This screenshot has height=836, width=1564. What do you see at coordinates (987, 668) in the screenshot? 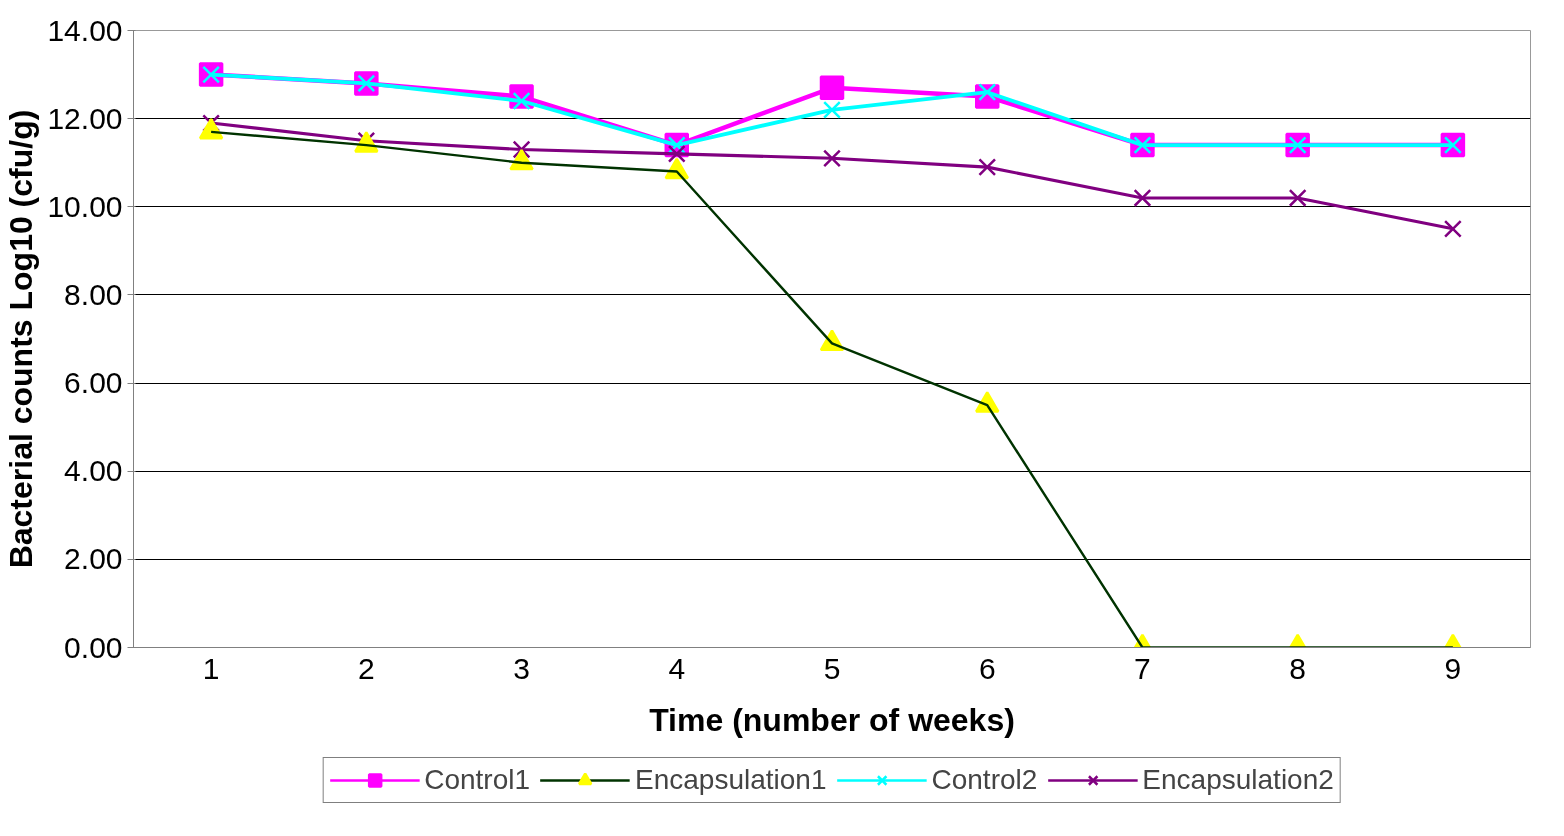
I see `x-tick-label: 6` at bounding box center [987, 668].